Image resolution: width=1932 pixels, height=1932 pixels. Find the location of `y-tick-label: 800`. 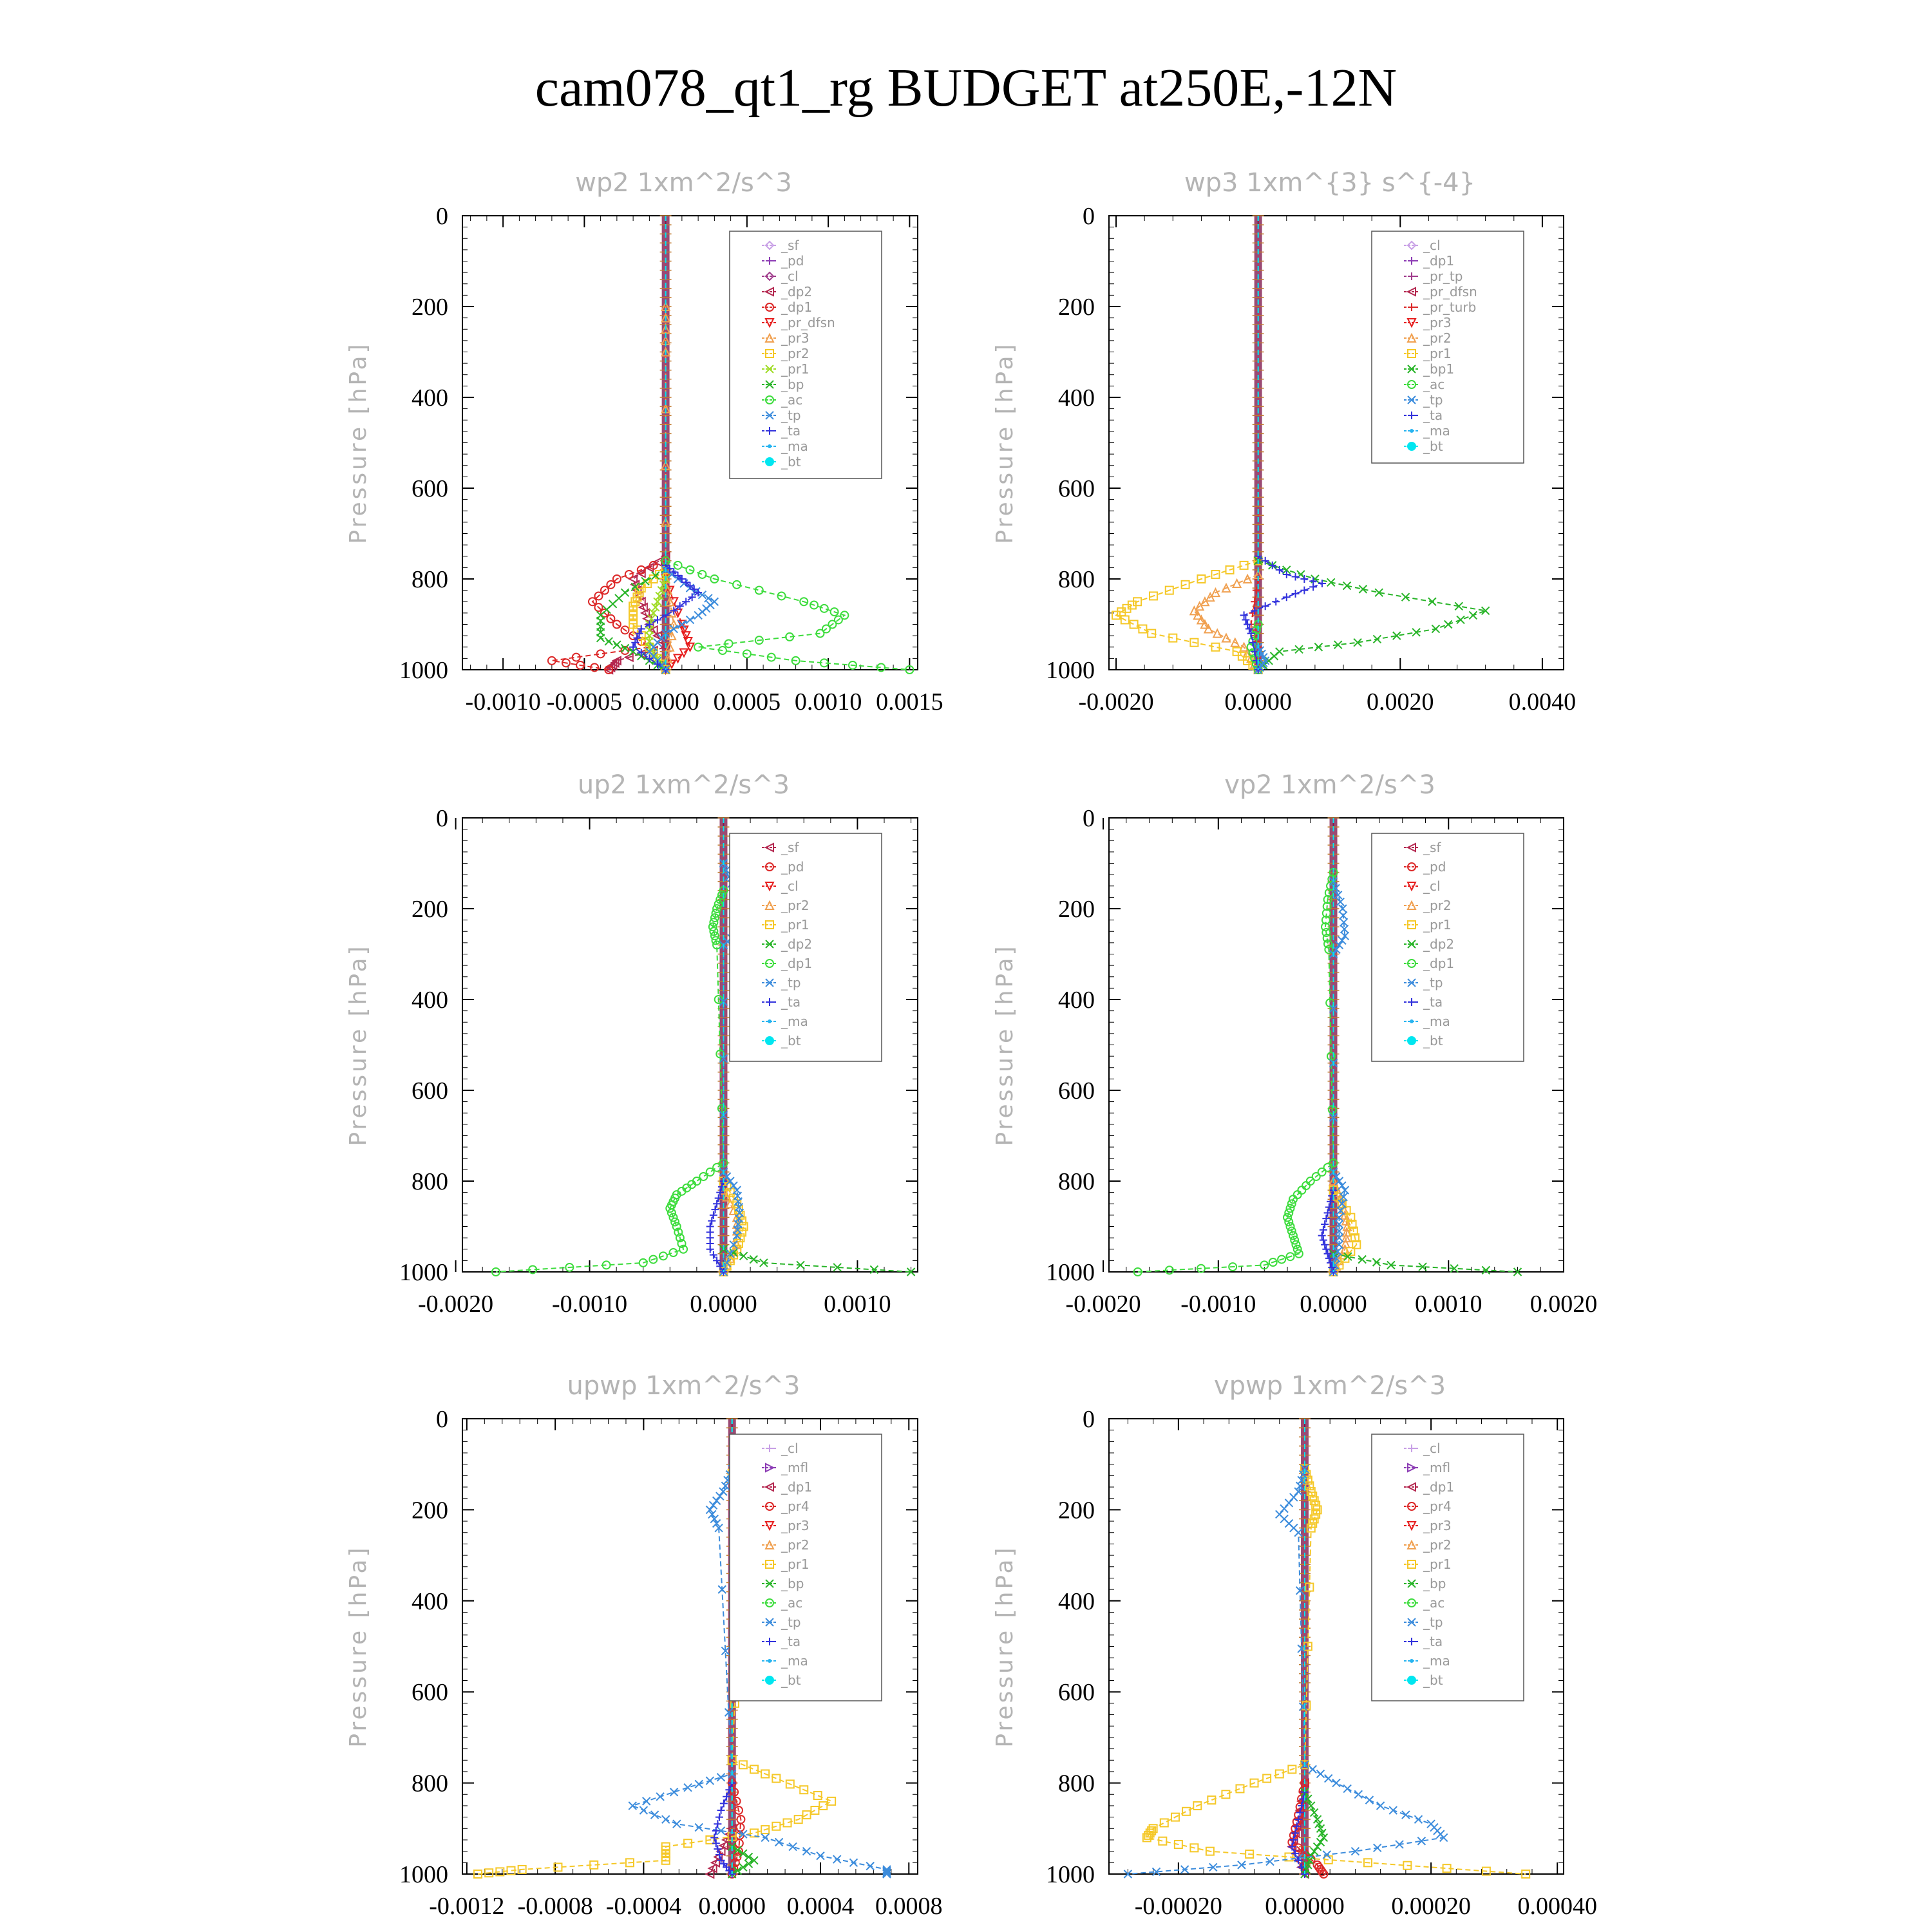

y-tick-label: 800 is located at coordinates (1076, 1181).